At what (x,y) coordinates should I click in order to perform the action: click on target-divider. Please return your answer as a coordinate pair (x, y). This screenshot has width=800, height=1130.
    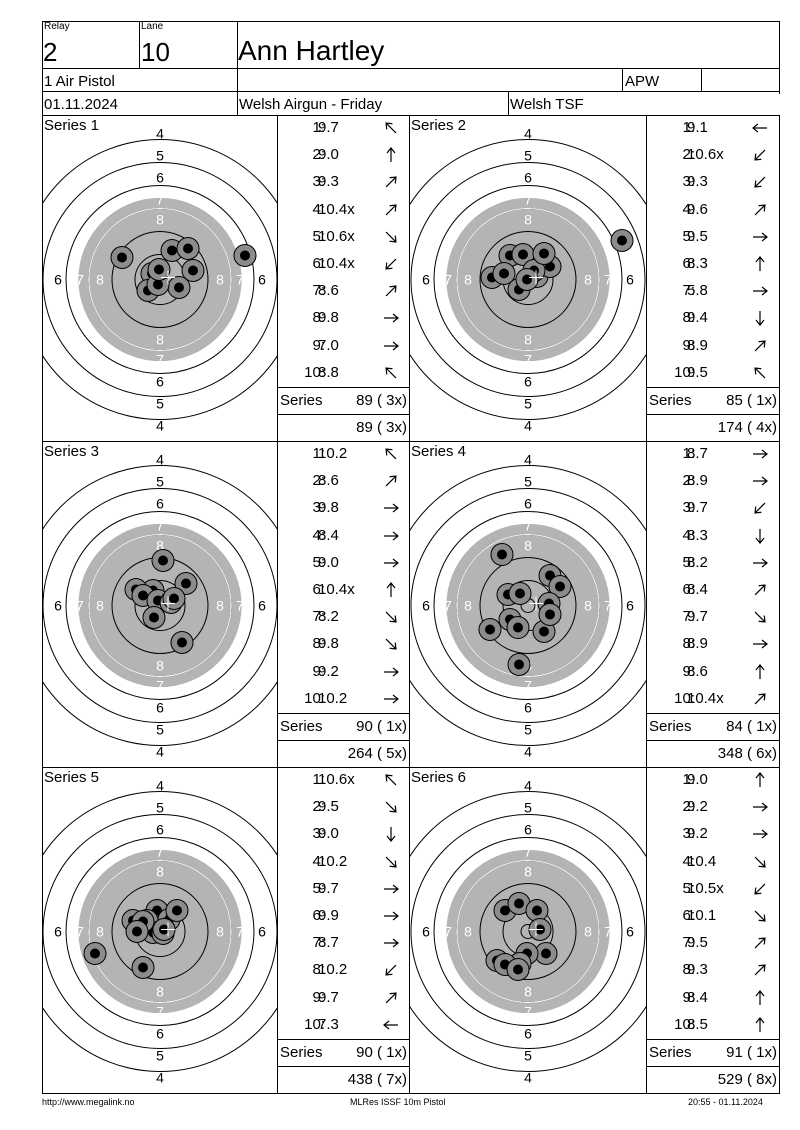
    Looking at the image, I should click on (409, 604).